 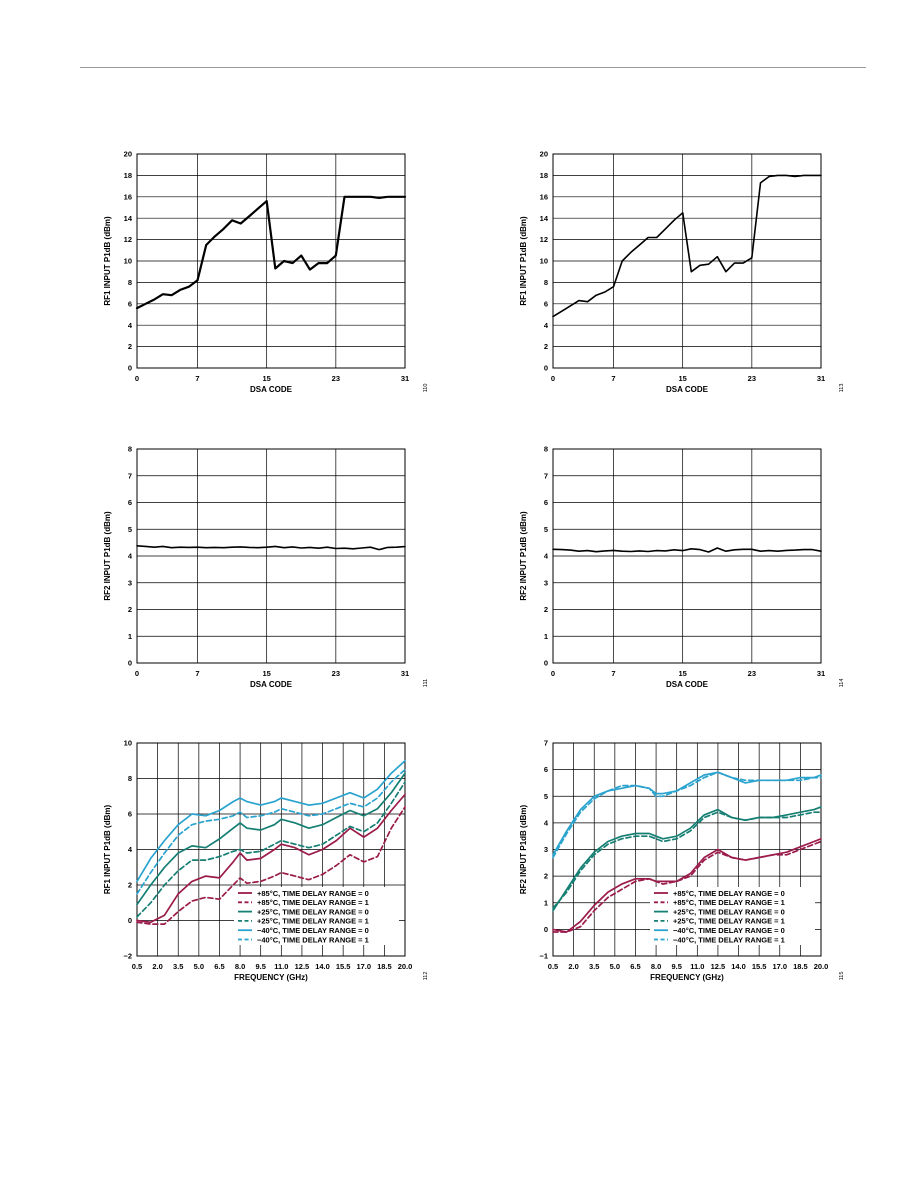 What do you see at coordinates (240, 966) in the screenshot?
I see `x-tick-label: 8.0` at bounding box center [240, 966].